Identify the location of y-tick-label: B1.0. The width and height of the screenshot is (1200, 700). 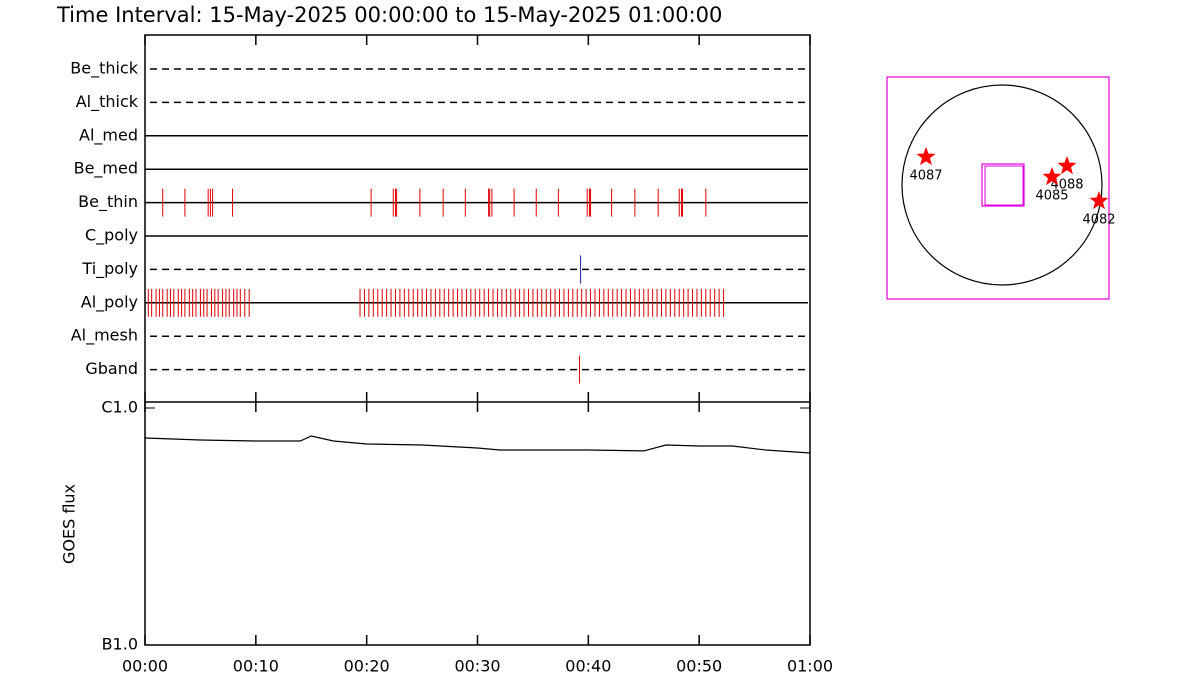
(120, 644).